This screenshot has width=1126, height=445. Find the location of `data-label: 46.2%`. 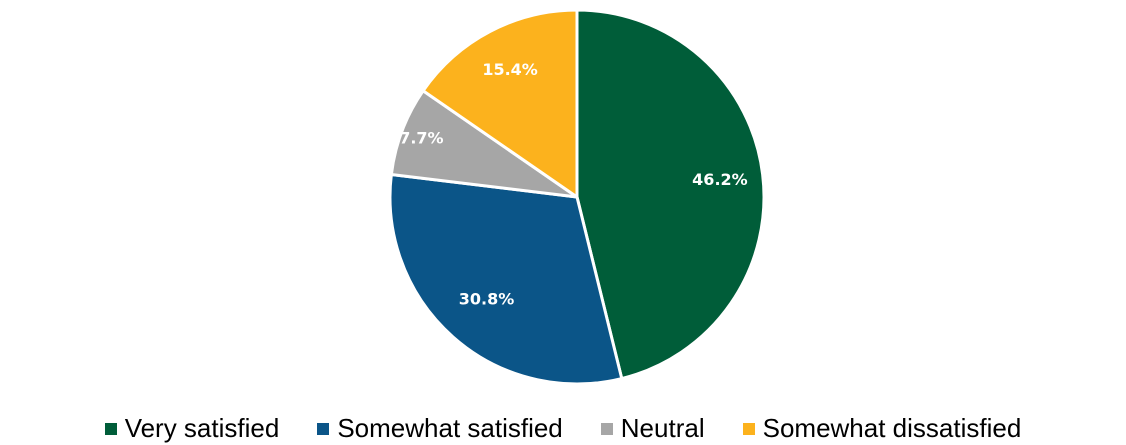

data-label: 46.2% is located at coordinates (720, 179).